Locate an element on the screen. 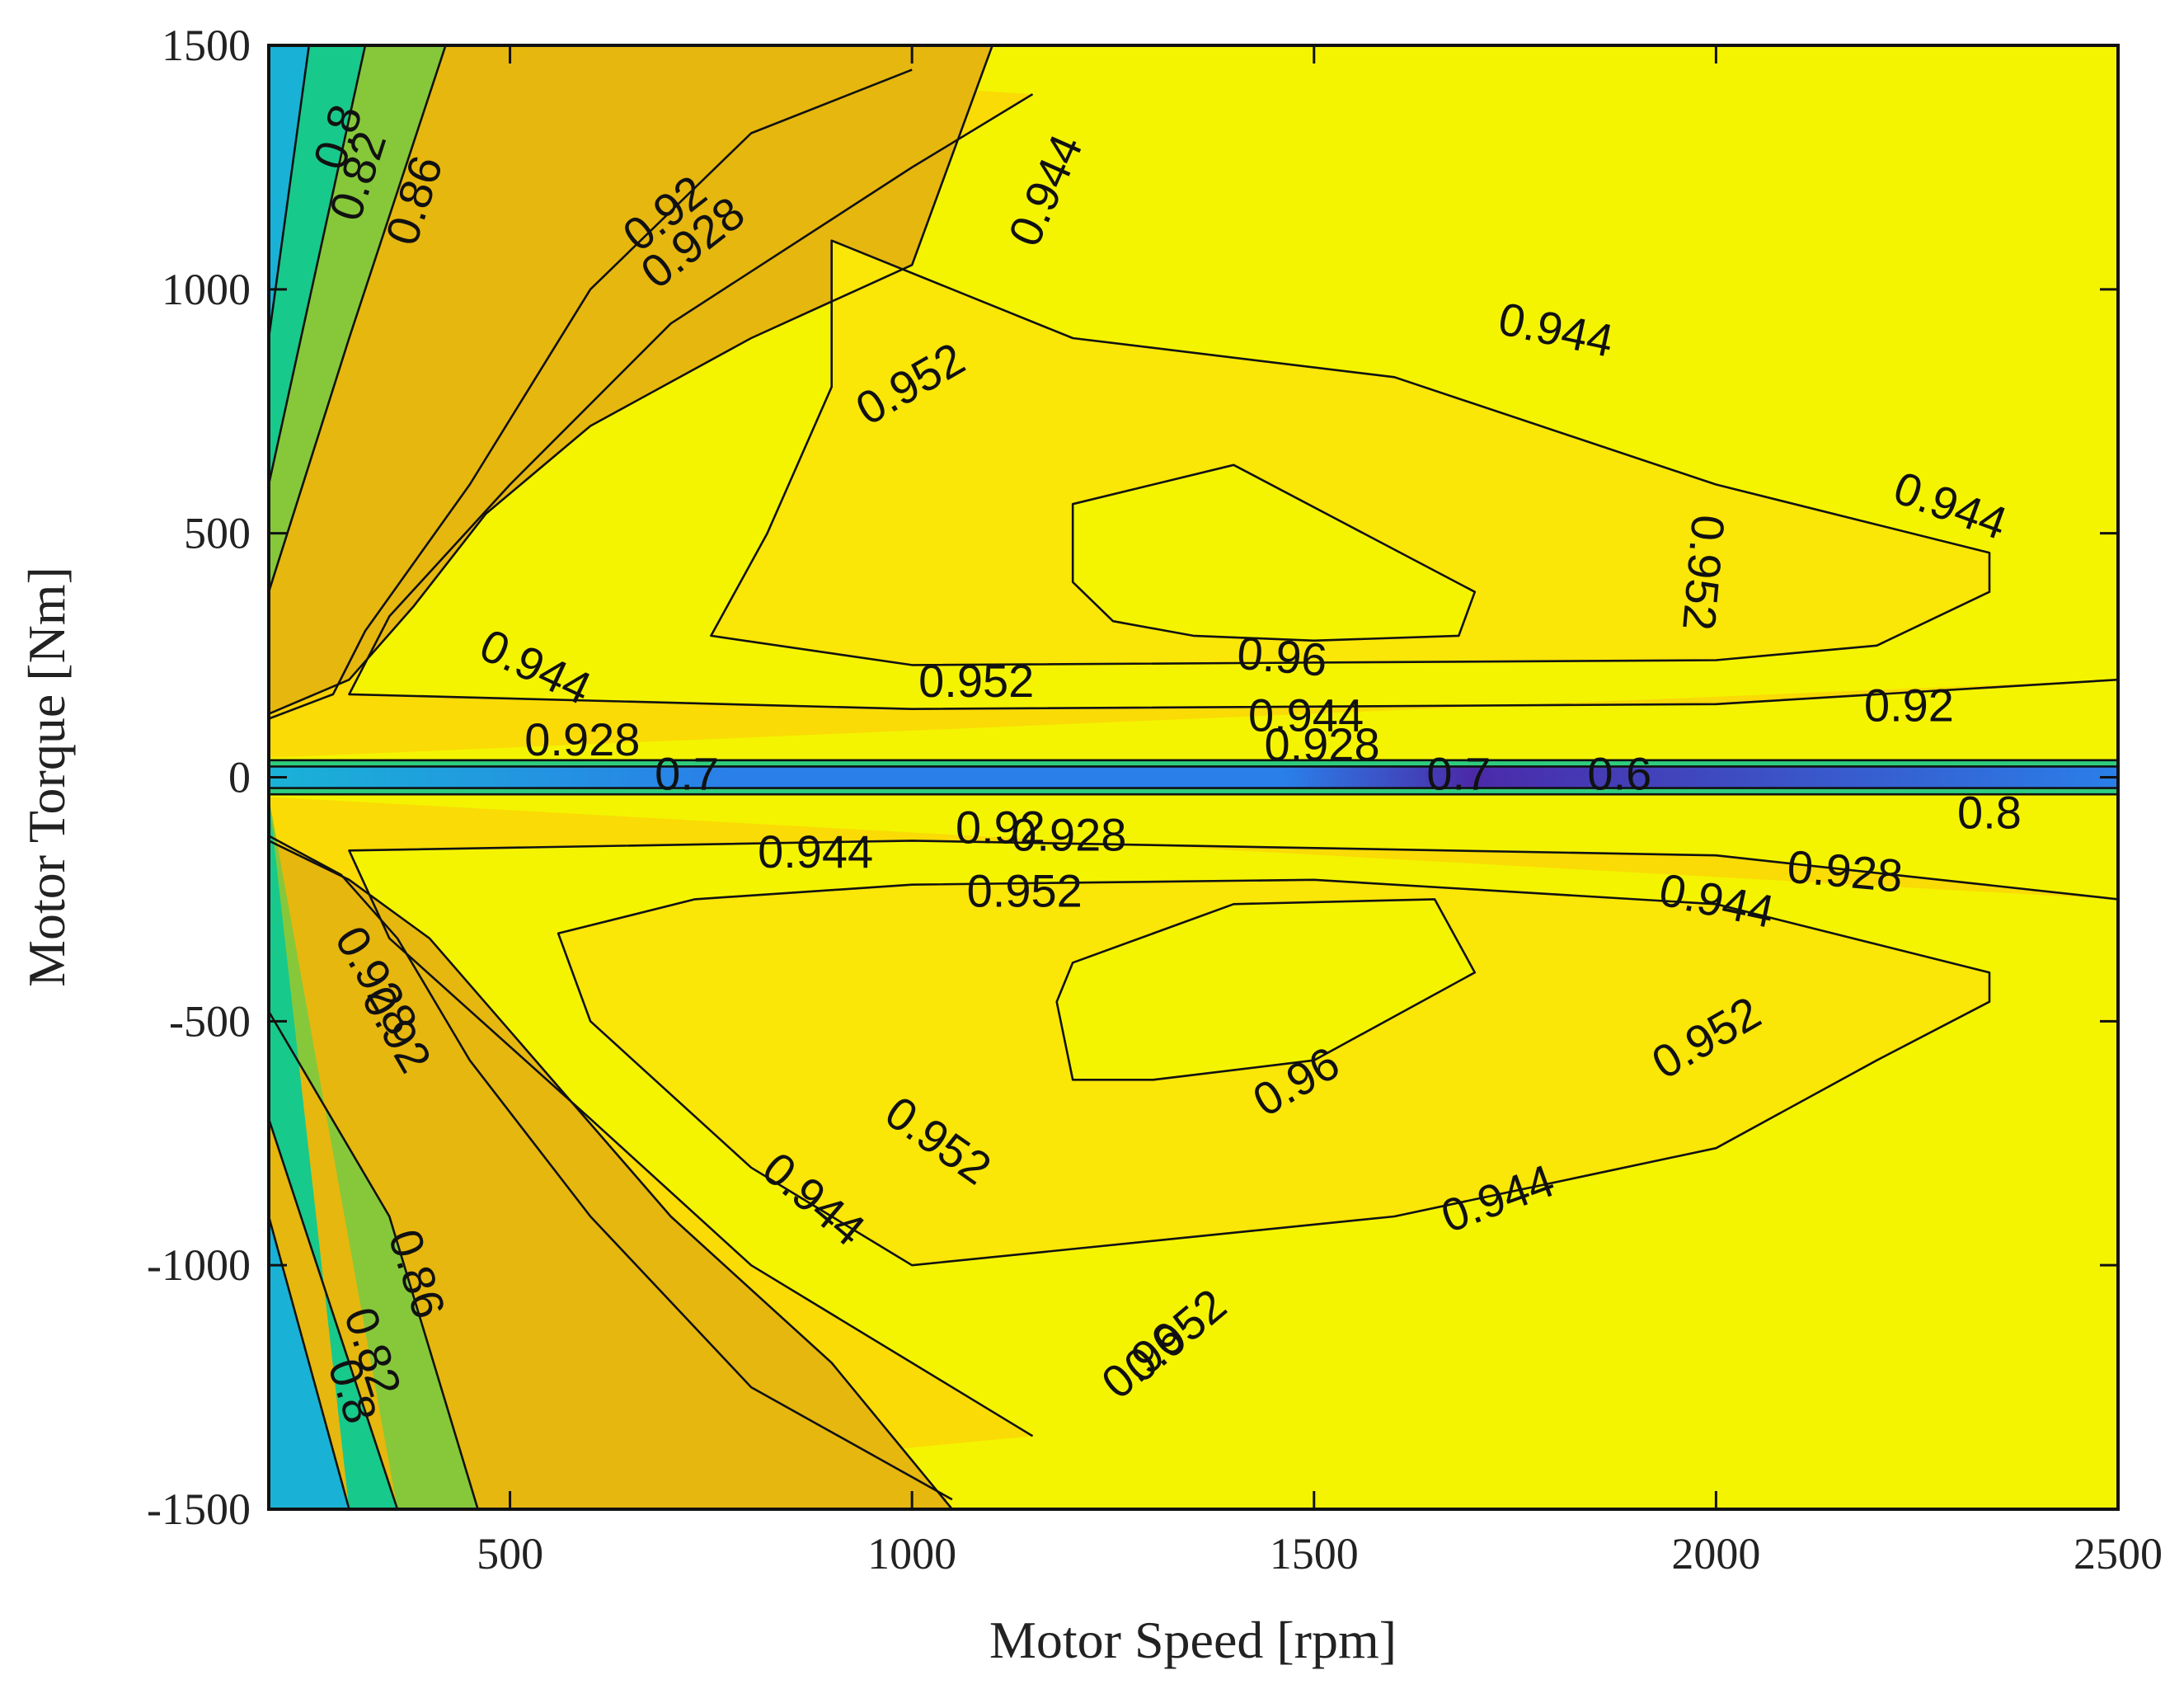  x-axis-title: Motor Speed [rpm] is located at coordinates (1193, 1640).